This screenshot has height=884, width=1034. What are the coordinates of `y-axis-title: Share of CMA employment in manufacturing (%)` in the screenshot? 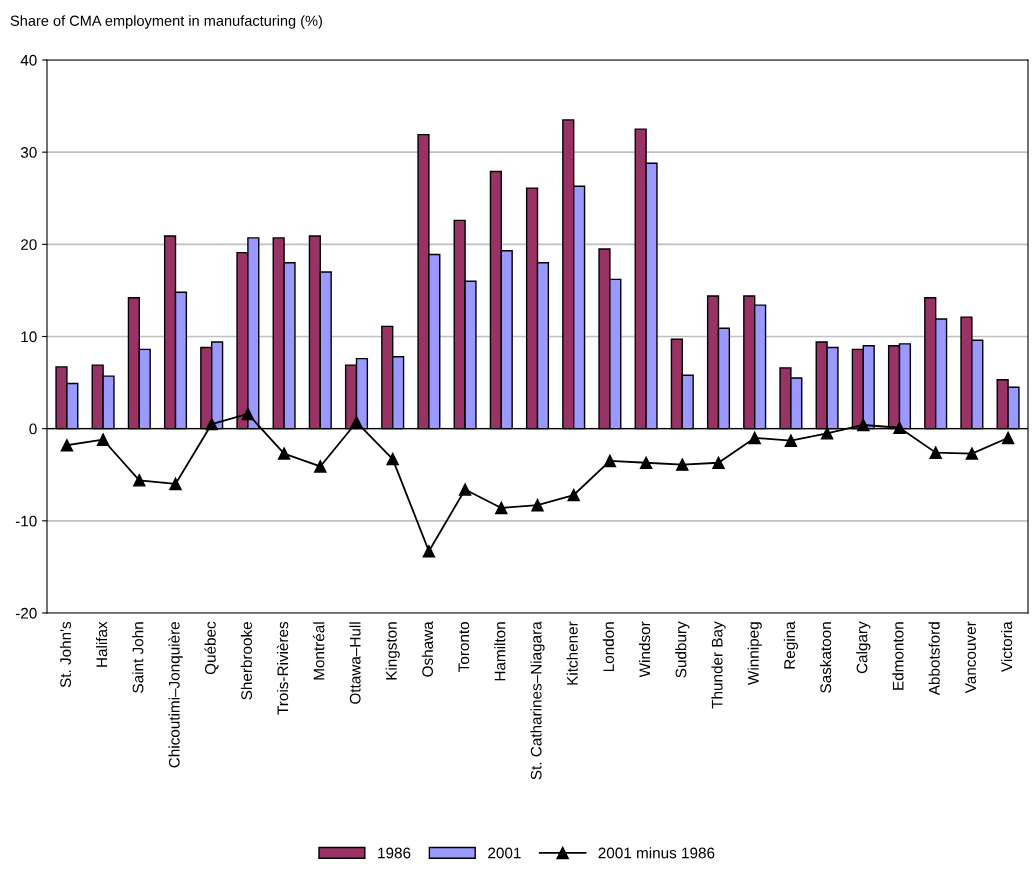 It's located at (166, 22).